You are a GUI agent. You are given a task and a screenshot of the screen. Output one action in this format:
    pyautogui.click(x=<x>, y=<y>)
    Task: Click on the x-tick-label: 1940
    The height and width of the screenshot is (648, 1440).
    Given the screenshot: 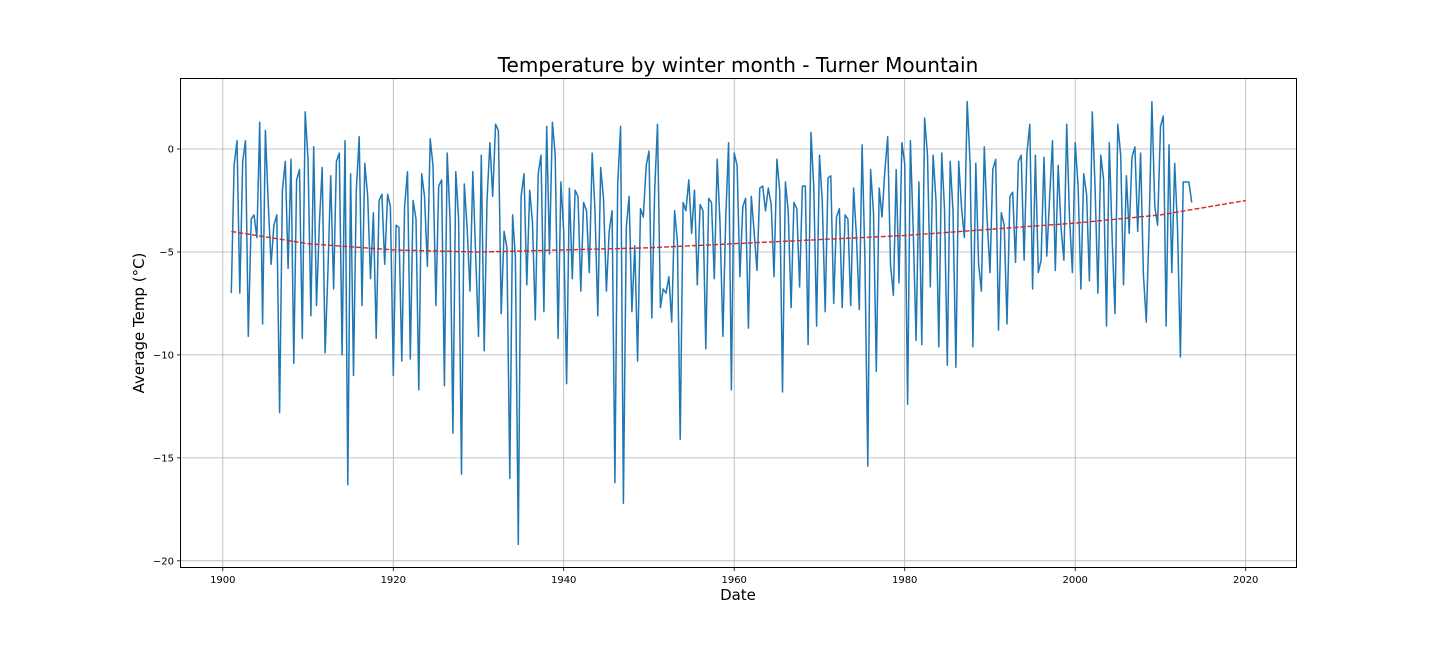 What is the action you would take?
    pyautogui.click(x=563, y=580)
    